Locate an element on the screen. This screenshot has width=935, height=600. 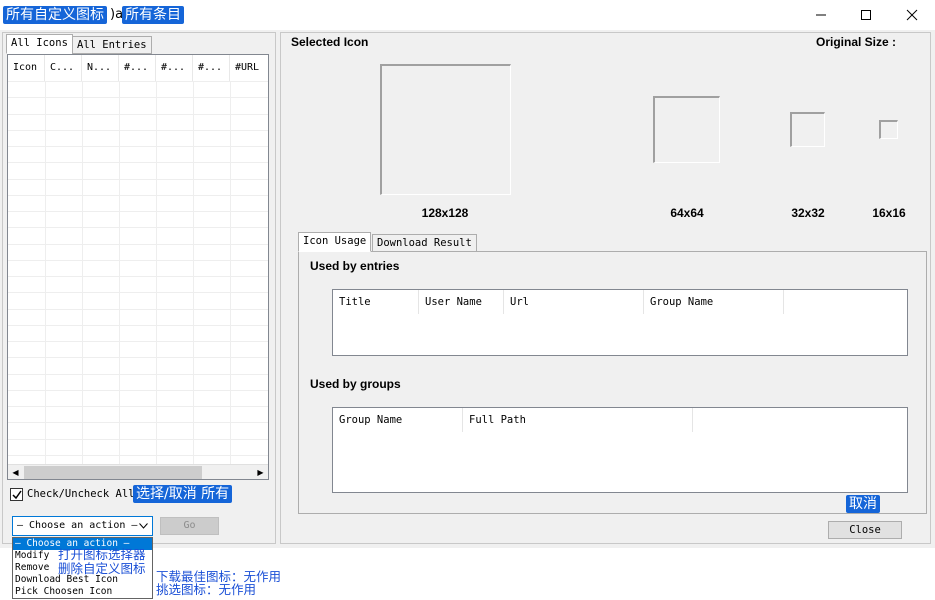
column-header-icon: Icon is located at coordinates (26, 68).